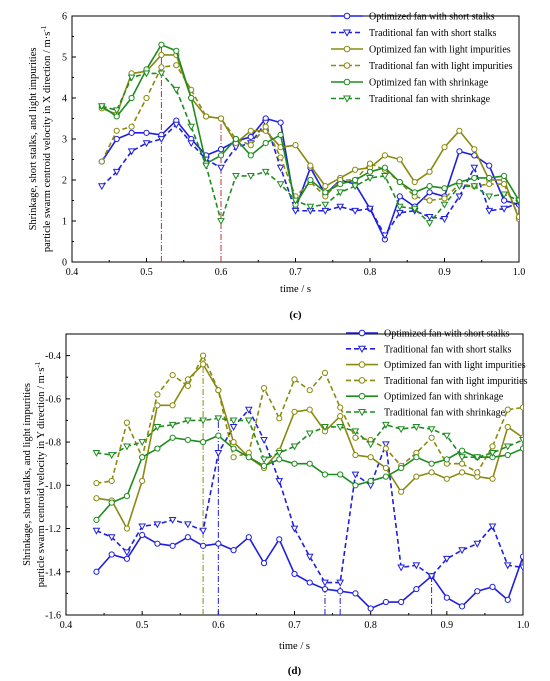 Image resolution: width=550 pixels, height=681 pixels. What do you see at coordinates (295, 315) in the screenshot?
I see `panel-label: (c)` at bounding box center [295, 315].